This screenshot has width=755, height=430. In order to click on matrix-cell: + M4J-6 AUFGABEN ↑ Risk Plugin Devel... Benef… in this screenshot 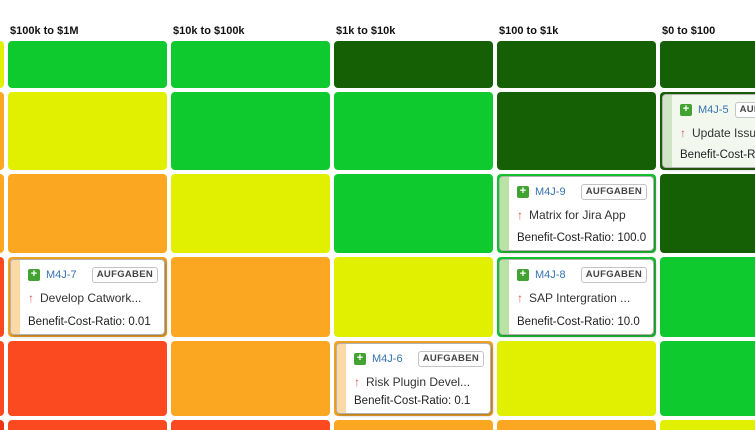, I will do `click(413, 378)`.